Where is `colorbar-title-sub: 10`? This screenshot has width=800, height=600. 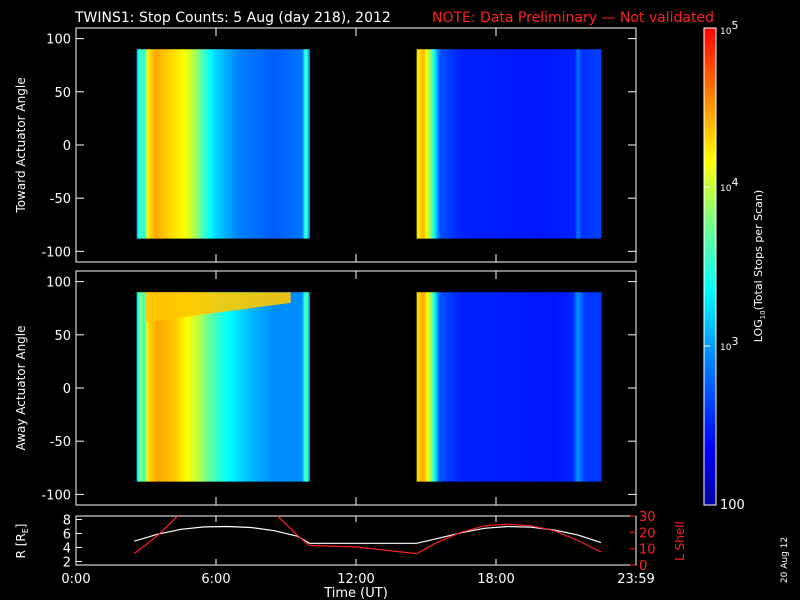
colorbar-title-sub: 10 is located at coordinates (763, 314).